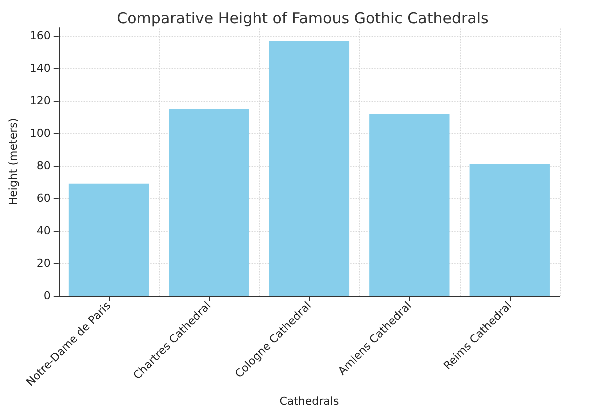 The height and width of the screenshot is (412, 606). What do you see at coordinates (310, 401) in the screenshot?
I see `x-axis-title: Cathedrals` at bounding box center [310, 401].